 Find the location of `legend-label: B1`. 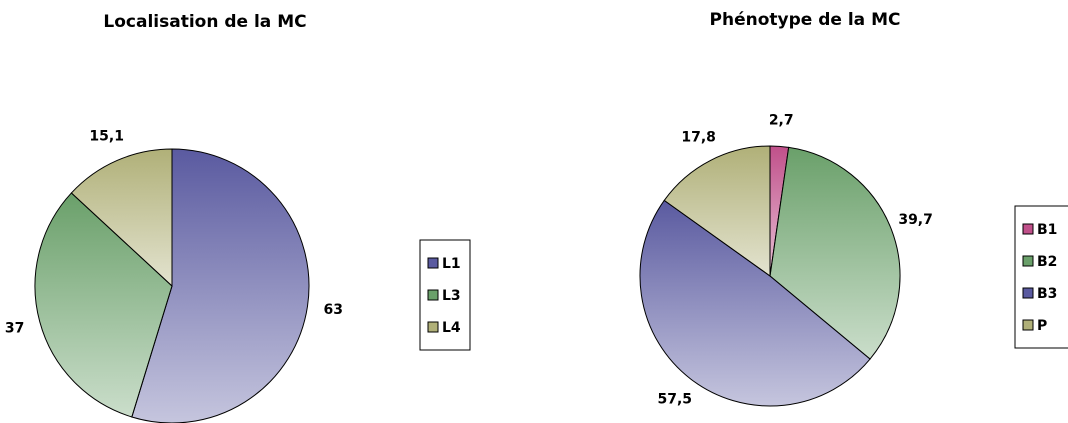

legend-label: B1 is located at coordinates (1047, 230).